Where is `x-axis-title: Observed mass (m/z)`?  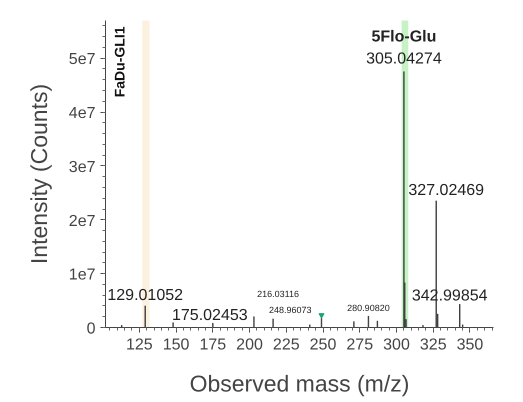 x-axis-title: Observed mass (m/z) is located at coordinates (300, 383).